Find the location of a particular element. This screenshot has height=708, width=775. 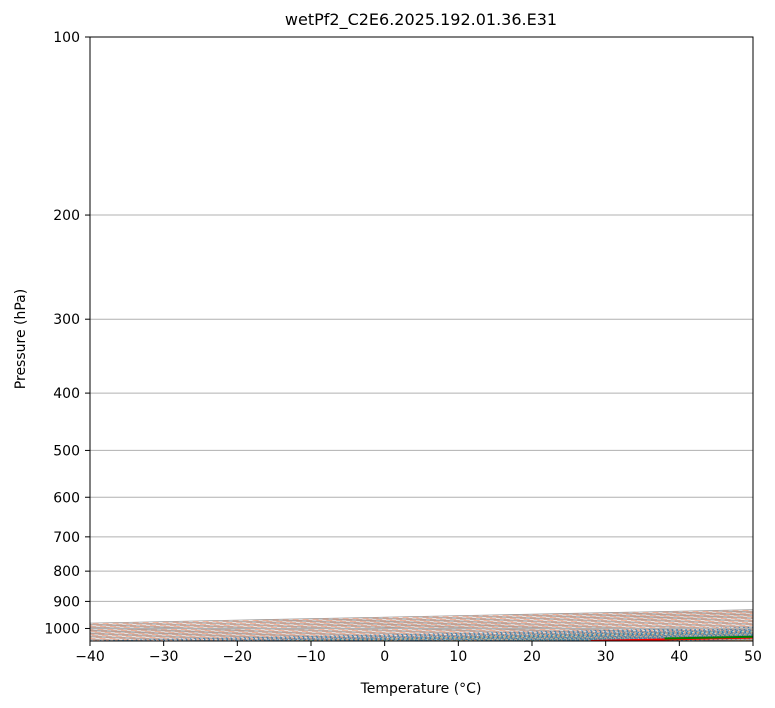

y-tick-label: 200 is located at coordinates (66, 216).